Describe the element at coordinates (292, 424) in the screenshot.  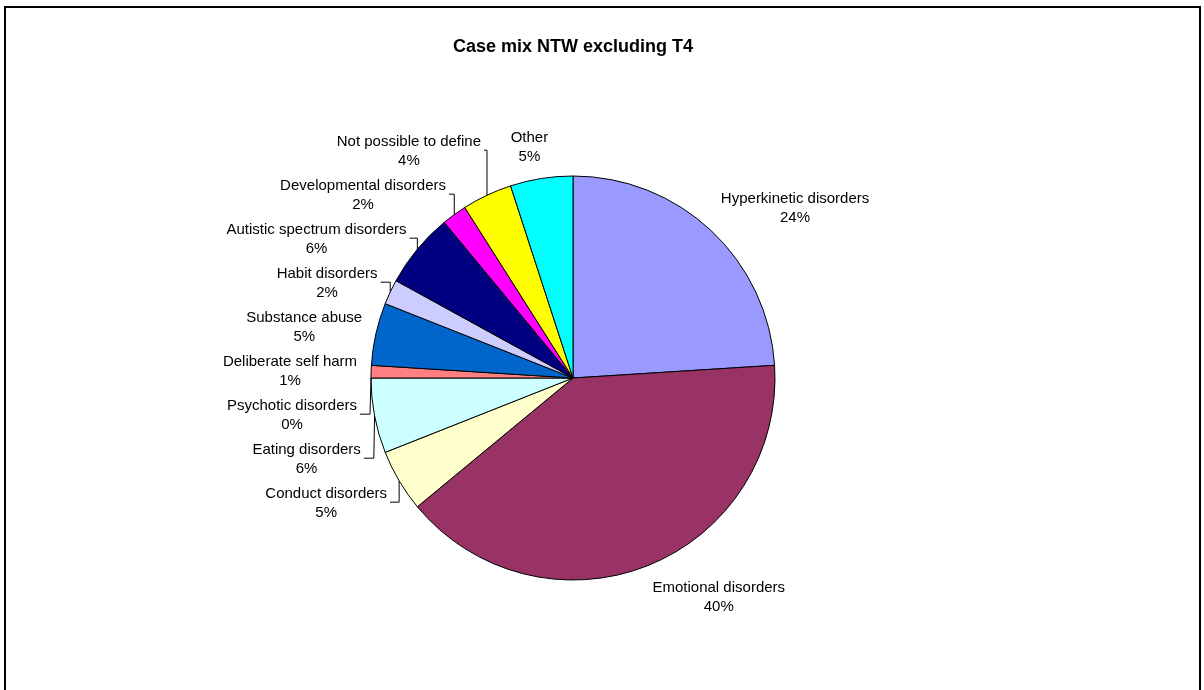
I see `text: 0%` at that location.